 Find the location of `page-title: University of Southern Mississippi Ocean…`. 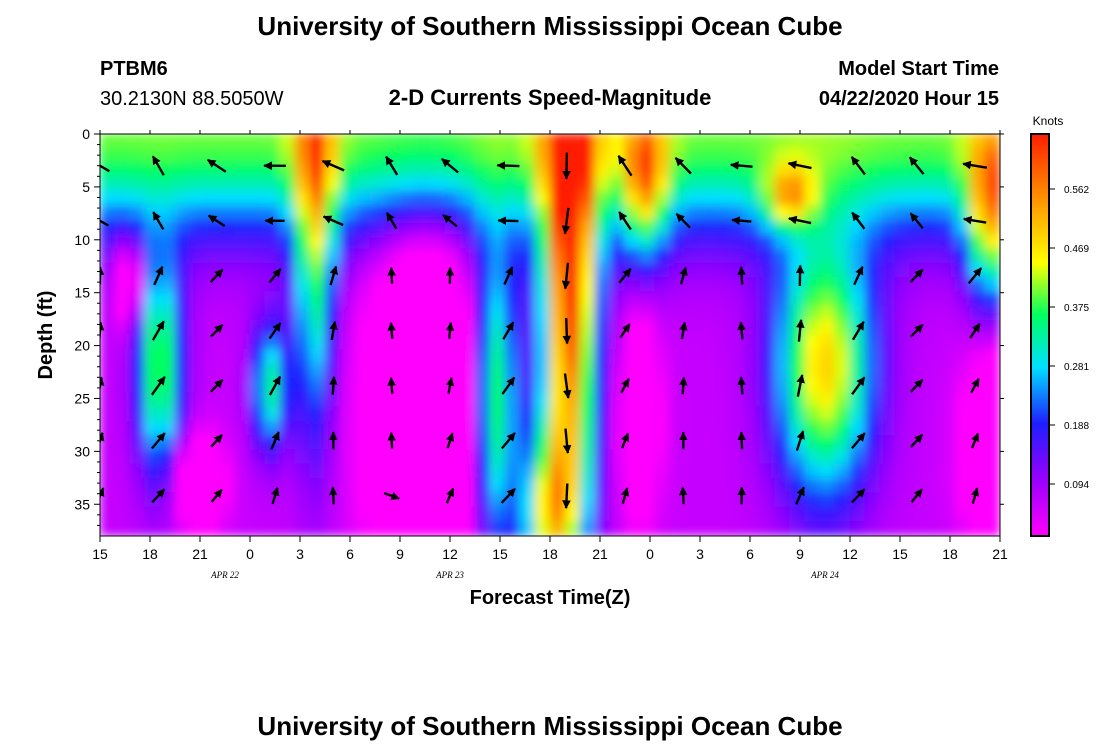

page-title: University of Southern Mississippi Ocean… is located at coordinates (549, 26).